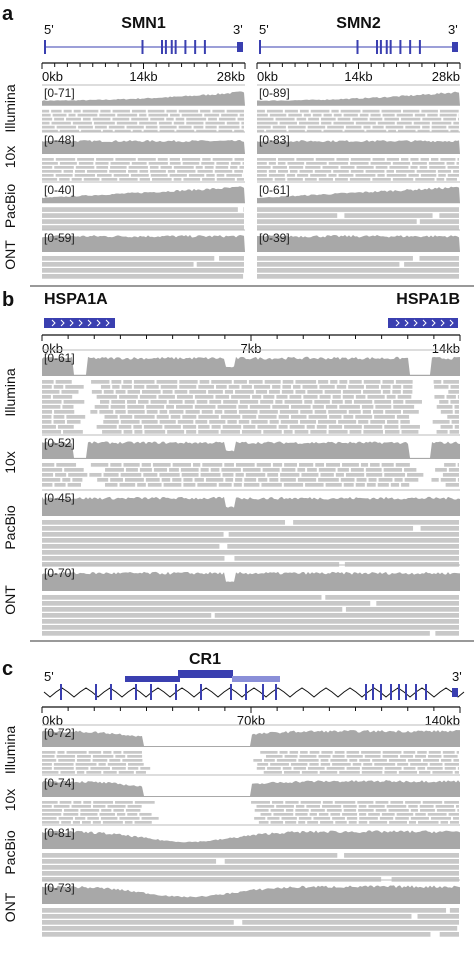 The height and width of the screenshot is (955, 474). I want to click on track-range: [0-89], so click(274, 93).